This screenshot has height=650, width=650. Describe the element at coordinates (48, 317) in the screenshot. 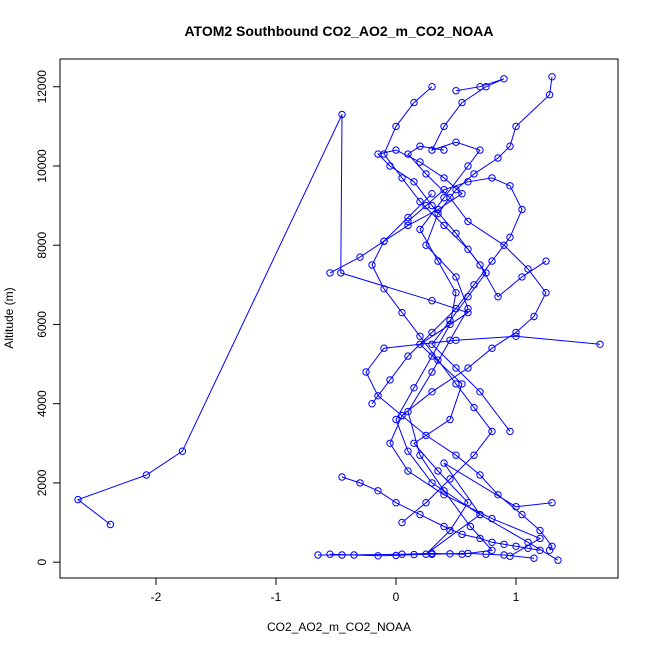

I see `y-axis: 0 2000 4000 6000 8000 10000 12000` at that location.